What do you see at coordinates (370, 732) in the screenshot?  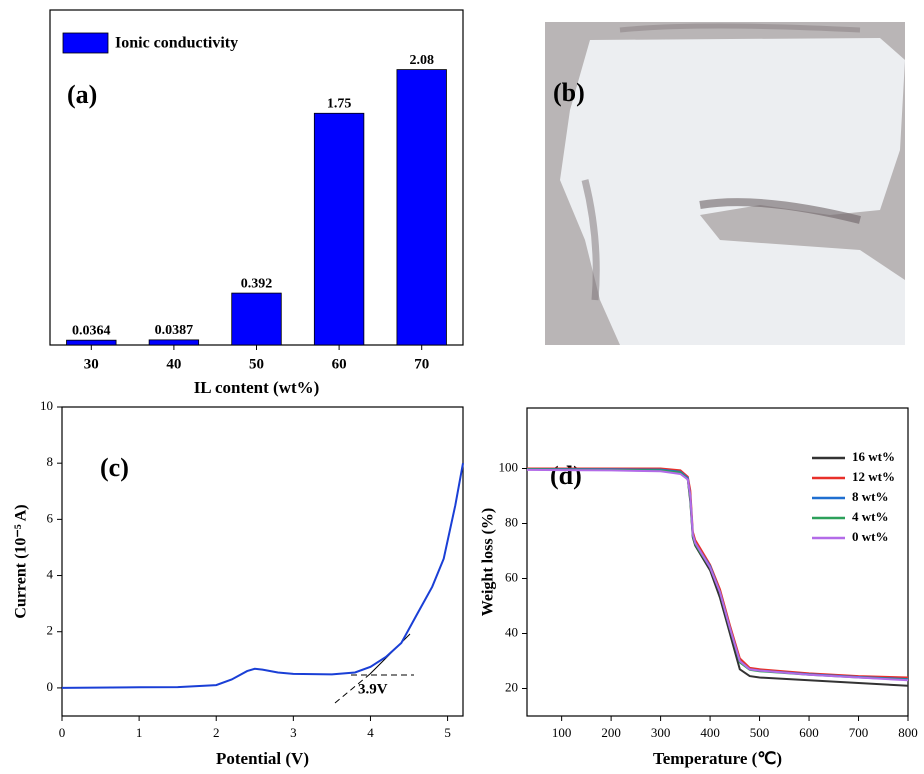 I see `x-tick-label: 4` at bounding box center [370, 732].